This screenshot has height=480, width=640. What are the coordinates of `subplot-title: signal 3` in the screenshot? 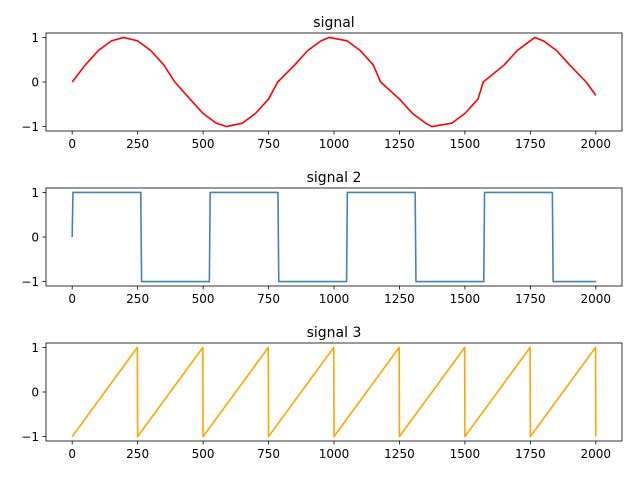 It's located at (334, 333).